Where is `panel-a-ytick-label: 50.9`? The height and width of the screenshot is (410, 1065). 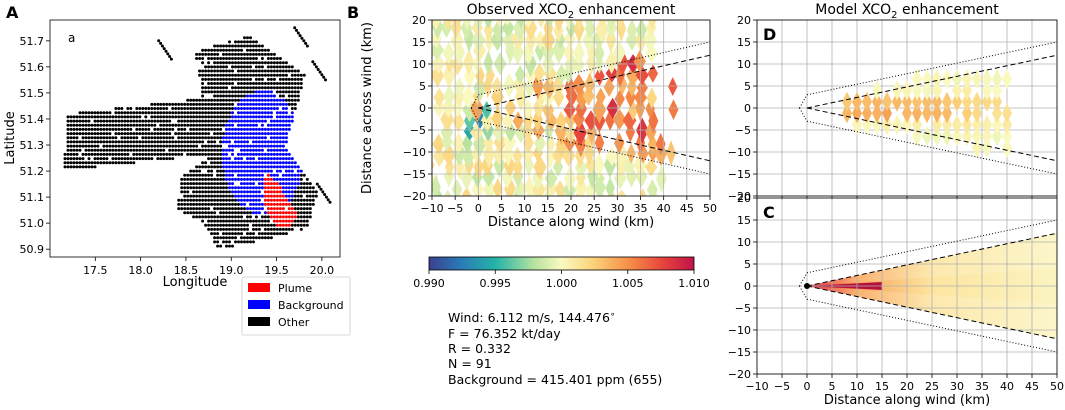
panel-a-ytick-label: 50.9 is located at coordinates (32, 249).